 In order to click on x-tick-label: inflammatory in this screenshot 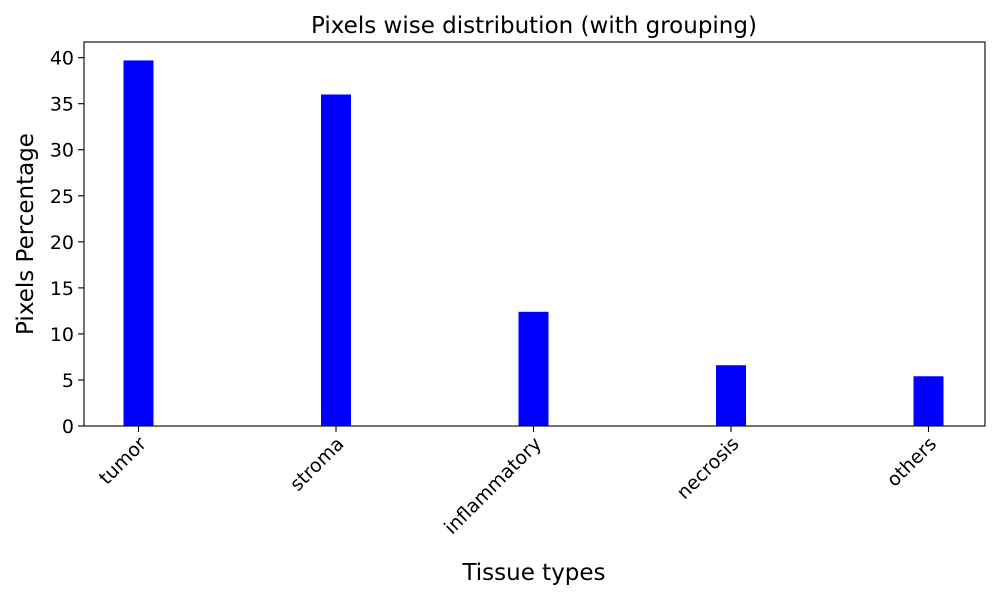, I will do `click(493, 486)`.